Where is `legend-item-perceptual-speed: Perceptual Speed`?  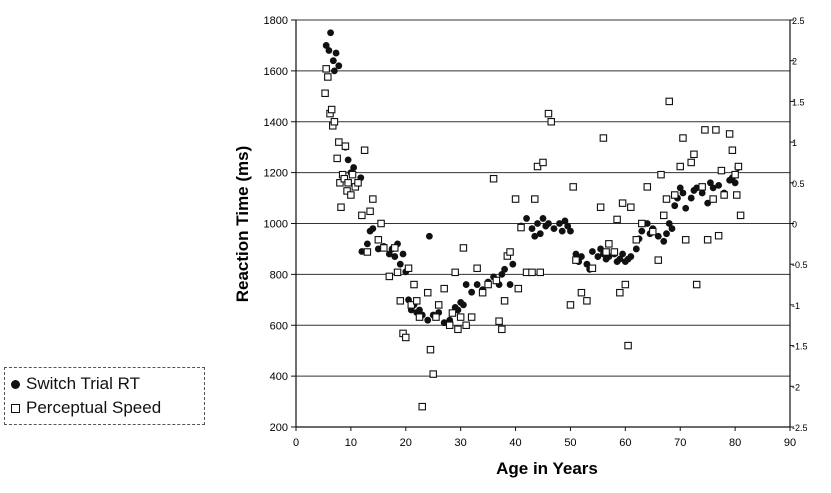
legend-item-perceptual-speed: Perceptual Speed is located at coordinates (104, 408).